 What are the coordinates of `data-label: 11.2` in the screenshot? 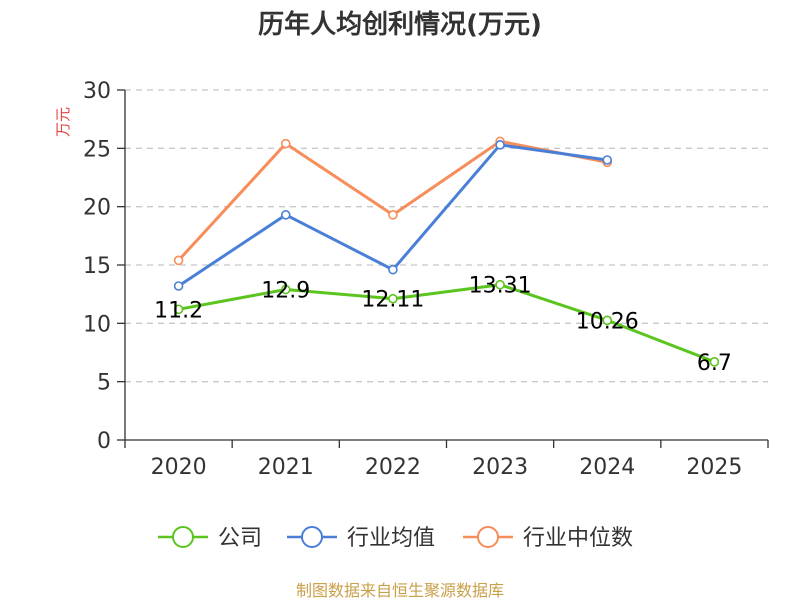 It's located at (178, 310).